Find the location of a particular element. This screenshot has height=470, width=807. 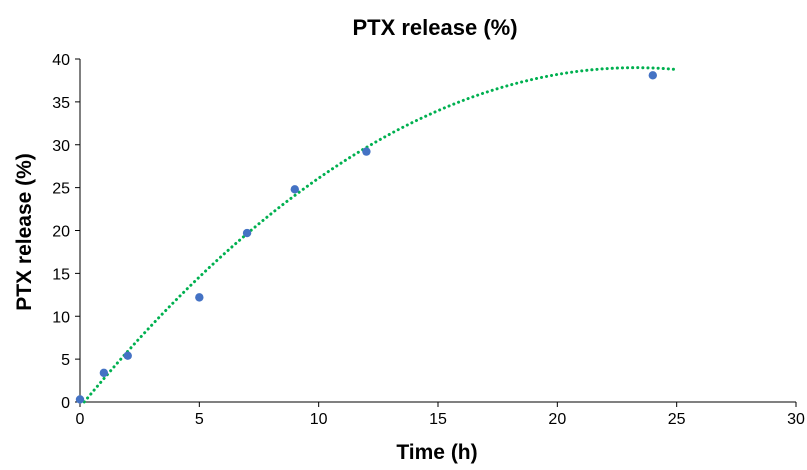

x-tick-label: 30 is located at coordinates (796, 419).